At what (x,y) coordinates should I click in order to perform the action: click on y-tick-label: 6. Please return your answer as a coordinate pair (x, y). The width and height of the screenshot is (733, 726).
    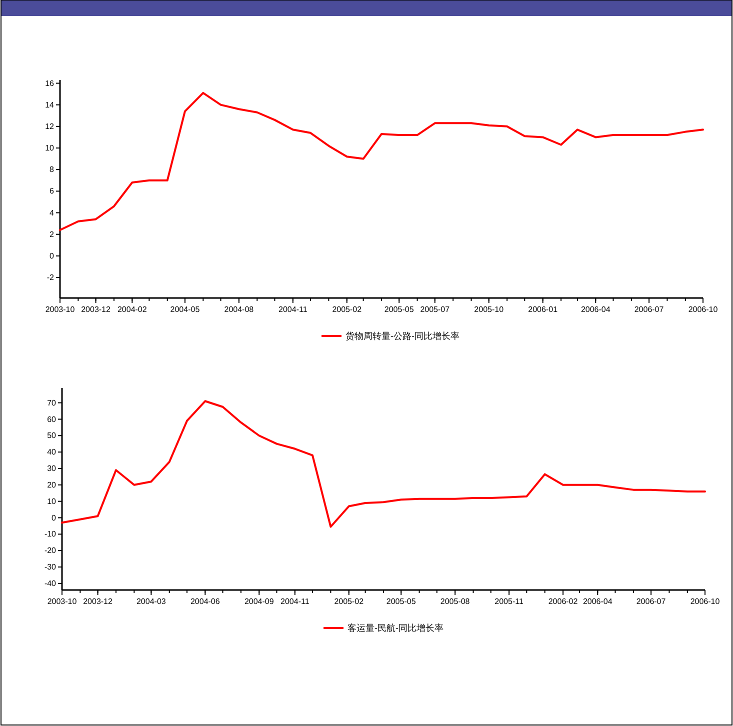
    Looking at the image, I should click on (52, 191).